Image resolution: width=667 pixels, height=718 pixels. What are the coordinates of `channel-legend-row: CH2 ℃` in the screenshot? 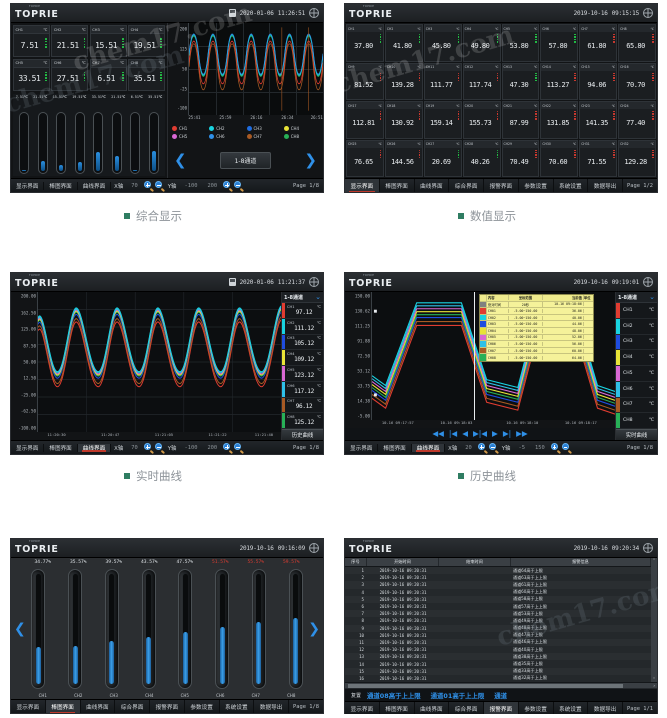 It's located at (636, 326).